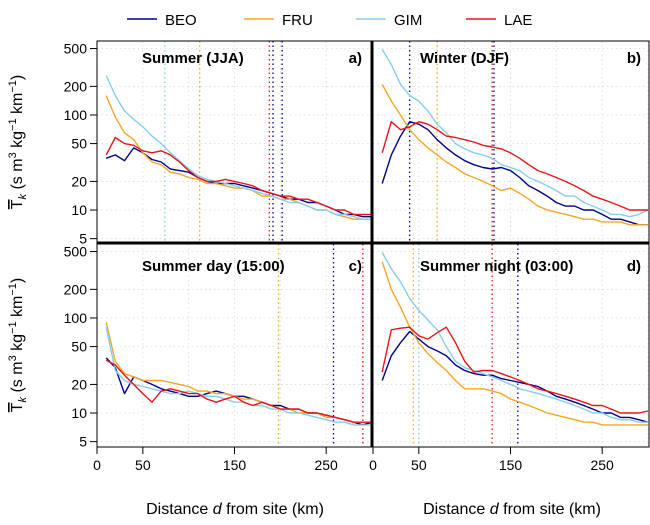 The width and height of the screenshot is (650, 525). What do you see at coordinates (13, 86) in the screenshot?
I see `ylabel-expm1b-top: −1` at bounding box center [13, 86].